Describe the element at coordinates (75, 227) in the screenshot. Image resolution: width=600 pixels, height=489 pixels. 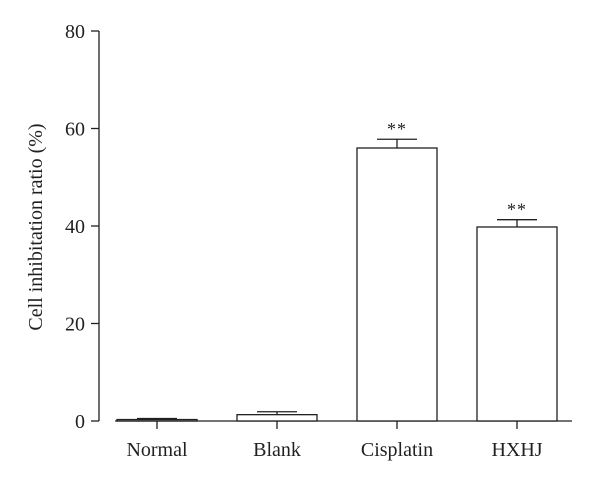
I see `y-tick-label: 40` at that location.